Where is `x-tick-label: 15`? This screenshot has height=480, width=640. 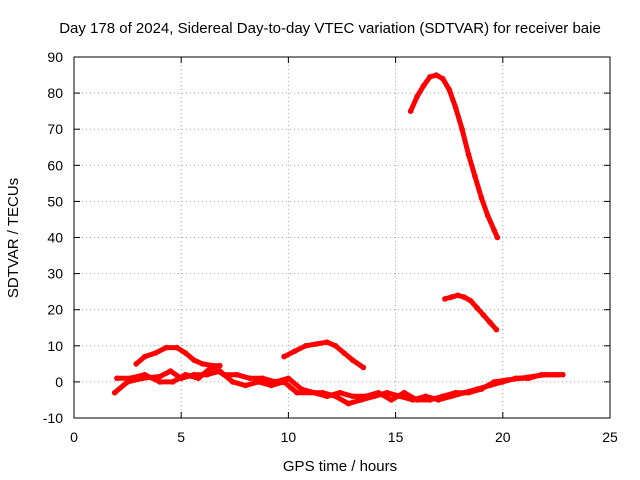 x-tick-label: 15 is located at coordinates (396, 437).